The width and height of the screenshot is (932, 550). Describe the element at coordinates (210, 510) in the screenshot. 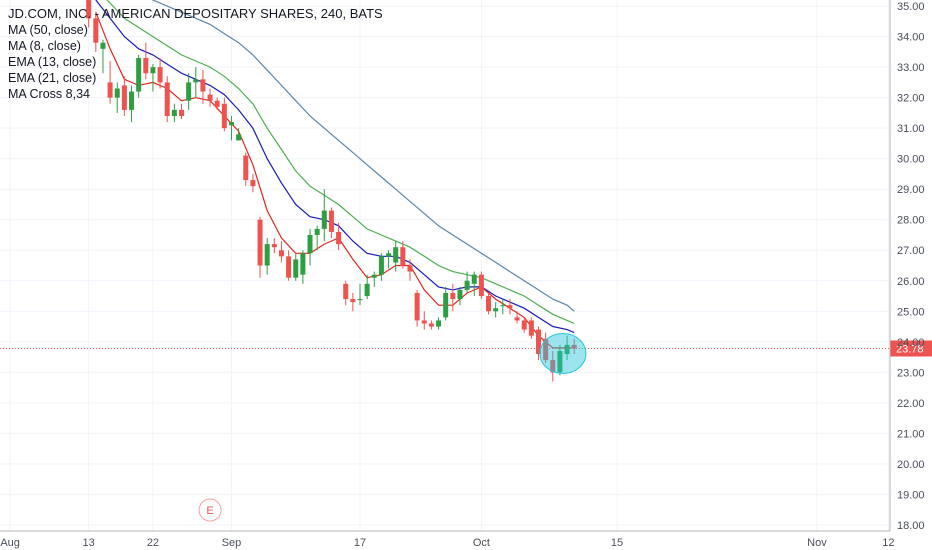

I see `earnings-marker` at that location.